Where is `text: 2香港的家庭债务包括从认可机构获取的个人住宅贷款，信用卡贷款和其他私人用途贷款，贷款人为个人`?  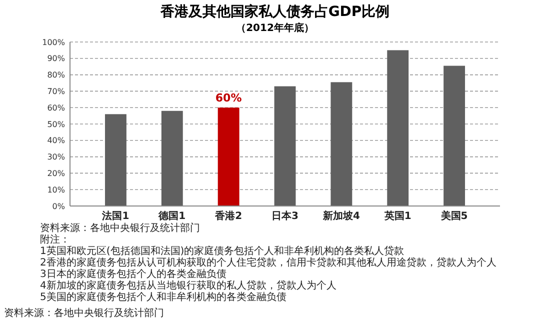 text: 2香港的家庭债务包括从认可机构获取的个人住宅贷款，信用卡贷款和其他私人用途贷款，贷款人为个人 is located at coordinates (268, 262).